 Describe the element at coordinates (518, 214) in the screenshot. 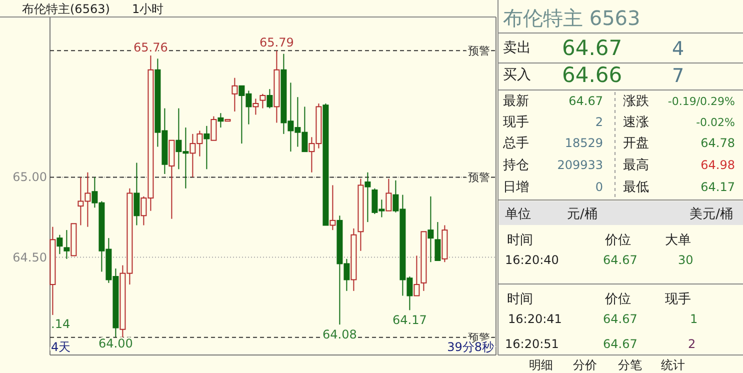

I see `text: 单位` at that location.